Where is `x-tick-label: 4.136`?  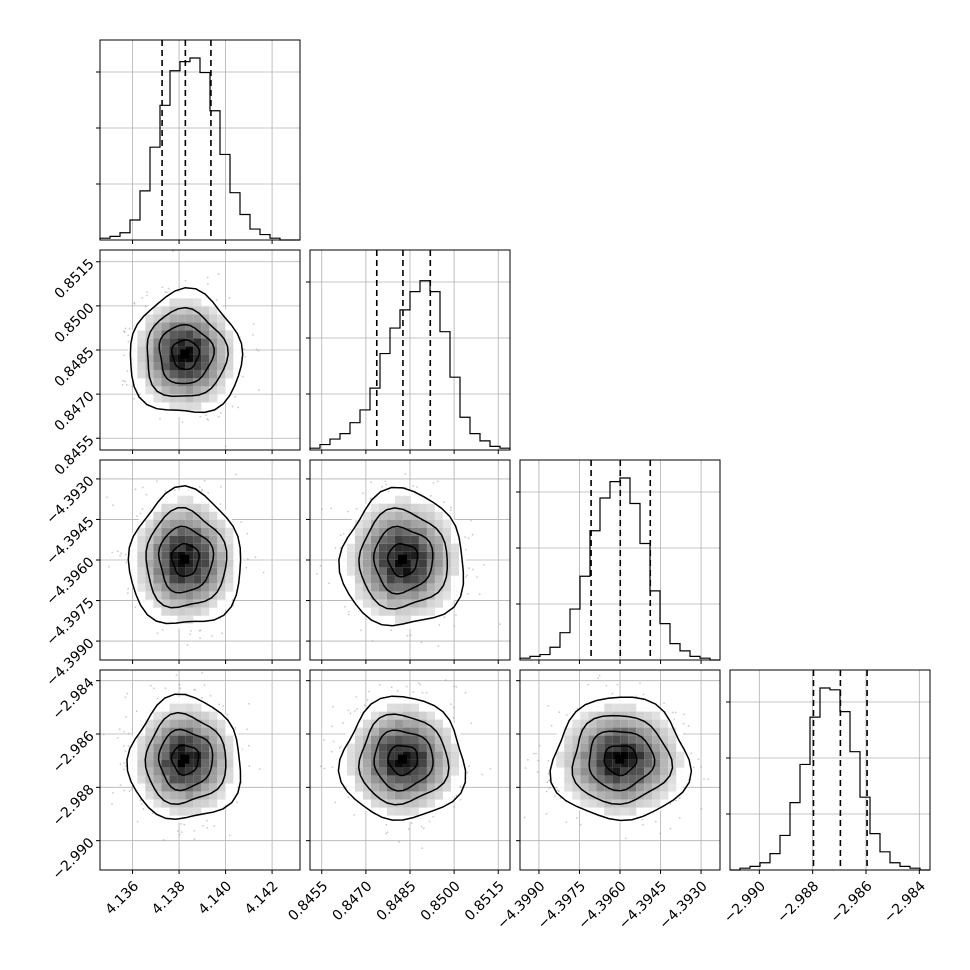
x-tick-label: 4.136 is located at coordinates (123, 898).